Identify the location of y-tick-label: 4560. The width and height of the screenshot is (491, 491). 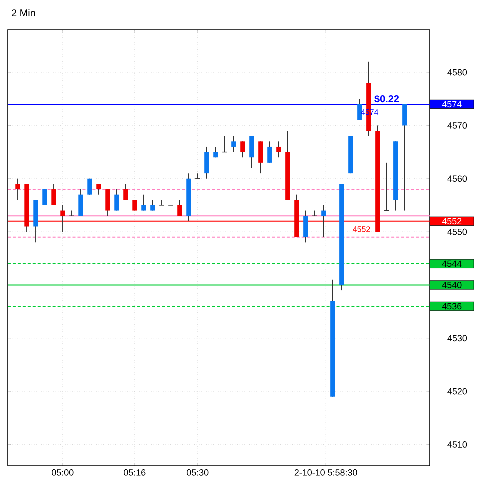
(458, 179).